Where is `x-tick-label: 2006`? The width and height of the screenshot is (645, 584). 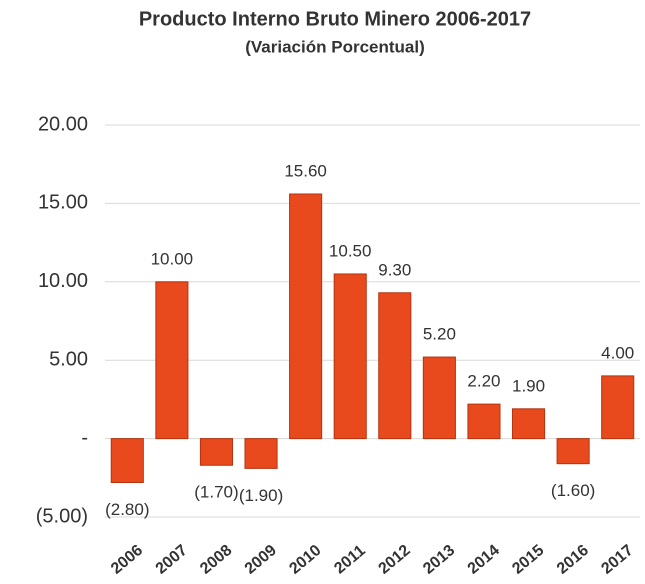
x-tick-label: 2006 is located at coordinates (127, 560).